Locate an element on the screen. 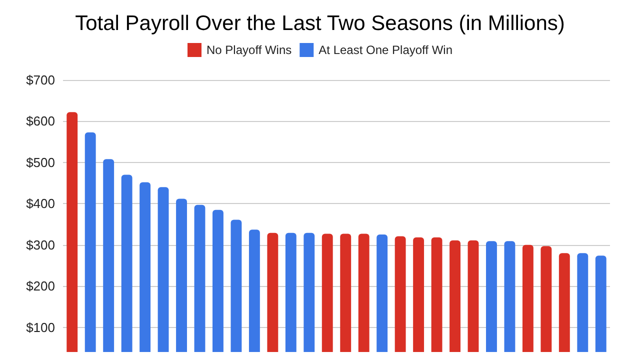 The height and width of the screenshot is (360, 640). y-tick-label: $300 is located at coordinates (40, 244).